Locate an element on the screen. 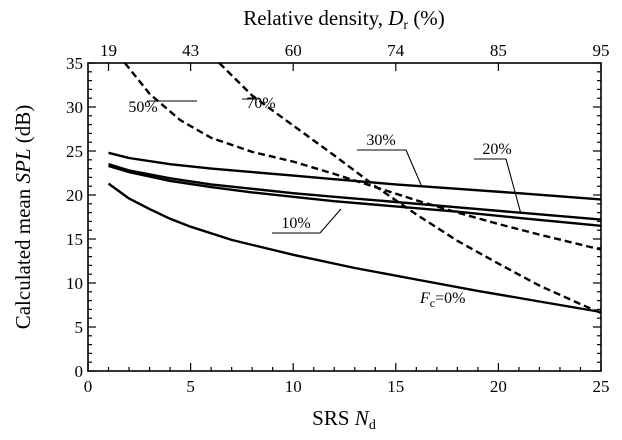 The height and width of the screenshot is (440, 622). top-tick-label: 85 is located at coordinates (498, 50).